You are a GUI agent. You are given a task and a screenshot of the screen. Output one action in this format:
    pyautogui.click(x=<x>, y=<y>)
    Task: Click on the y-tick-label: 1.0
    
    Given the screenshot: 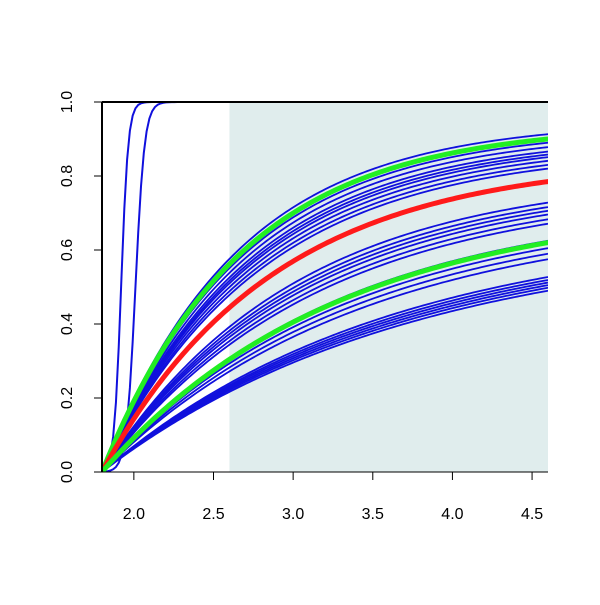 What is the action you would take?
    pyautogui.click(x=67, y=102)
    